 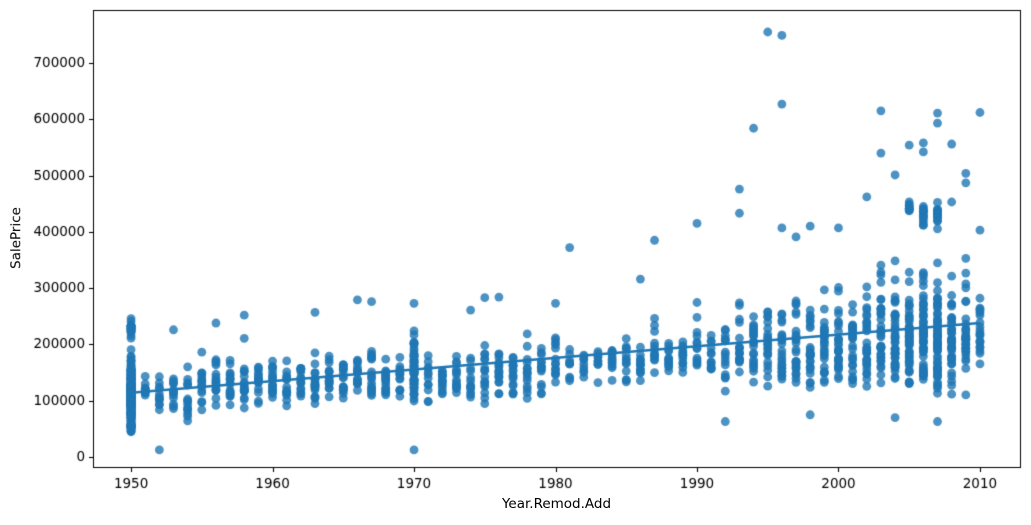 I want to click on y-axis-label: SalePrice, so click(x=16, y=238).